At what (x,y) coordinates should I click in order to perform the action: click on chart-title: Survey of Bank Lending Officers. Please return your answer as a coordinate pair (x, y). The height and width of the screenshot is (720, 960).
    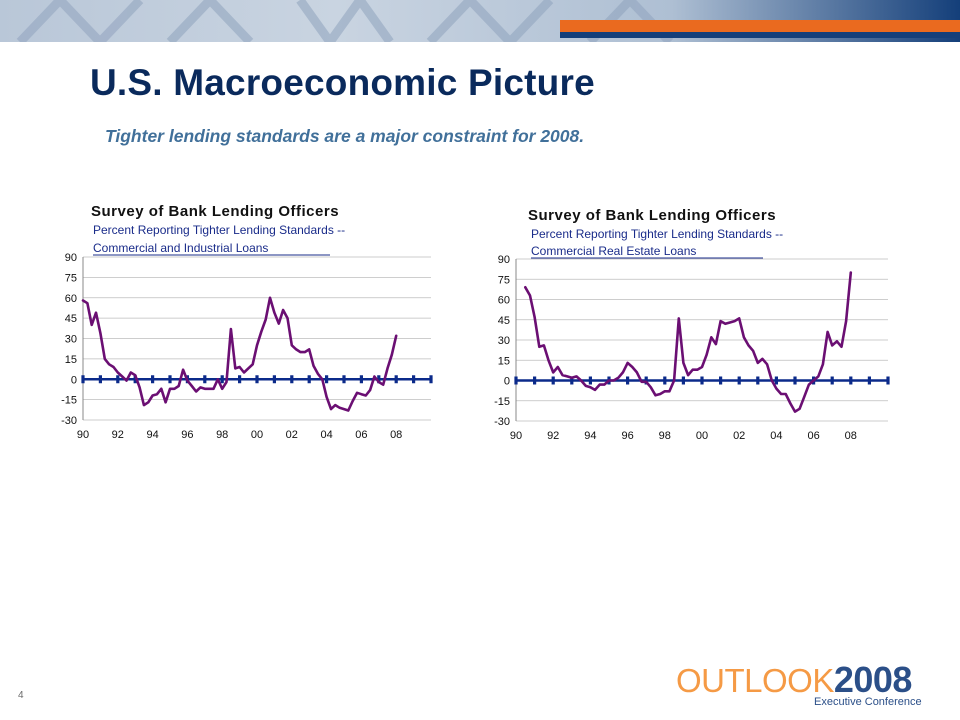
    Looking at the image, I should click on (215, 211).